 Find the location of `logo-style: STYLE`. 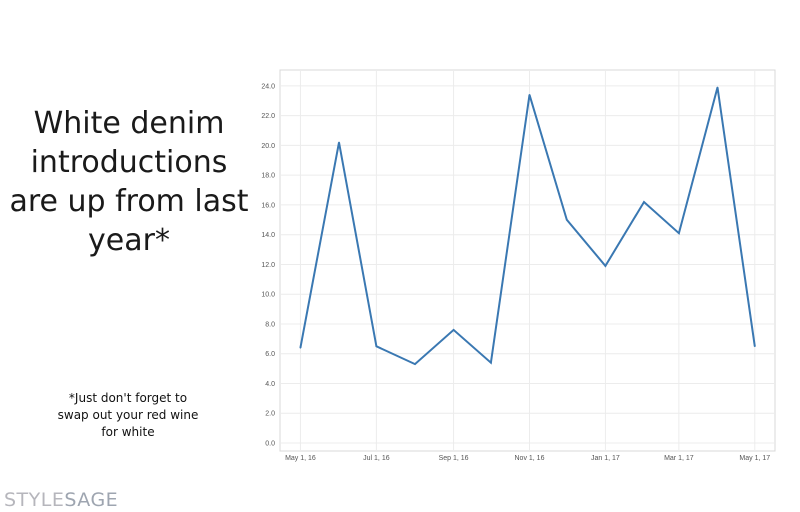

logo-style: STYLE is located at coordinates (34, 500).